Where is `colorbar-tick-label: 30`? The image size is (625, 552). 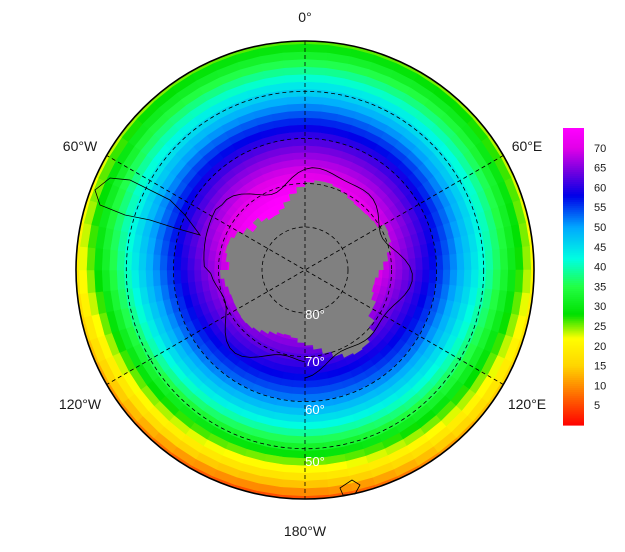
colorbar-tick-label: 30 is located at coordinates (600, 307).